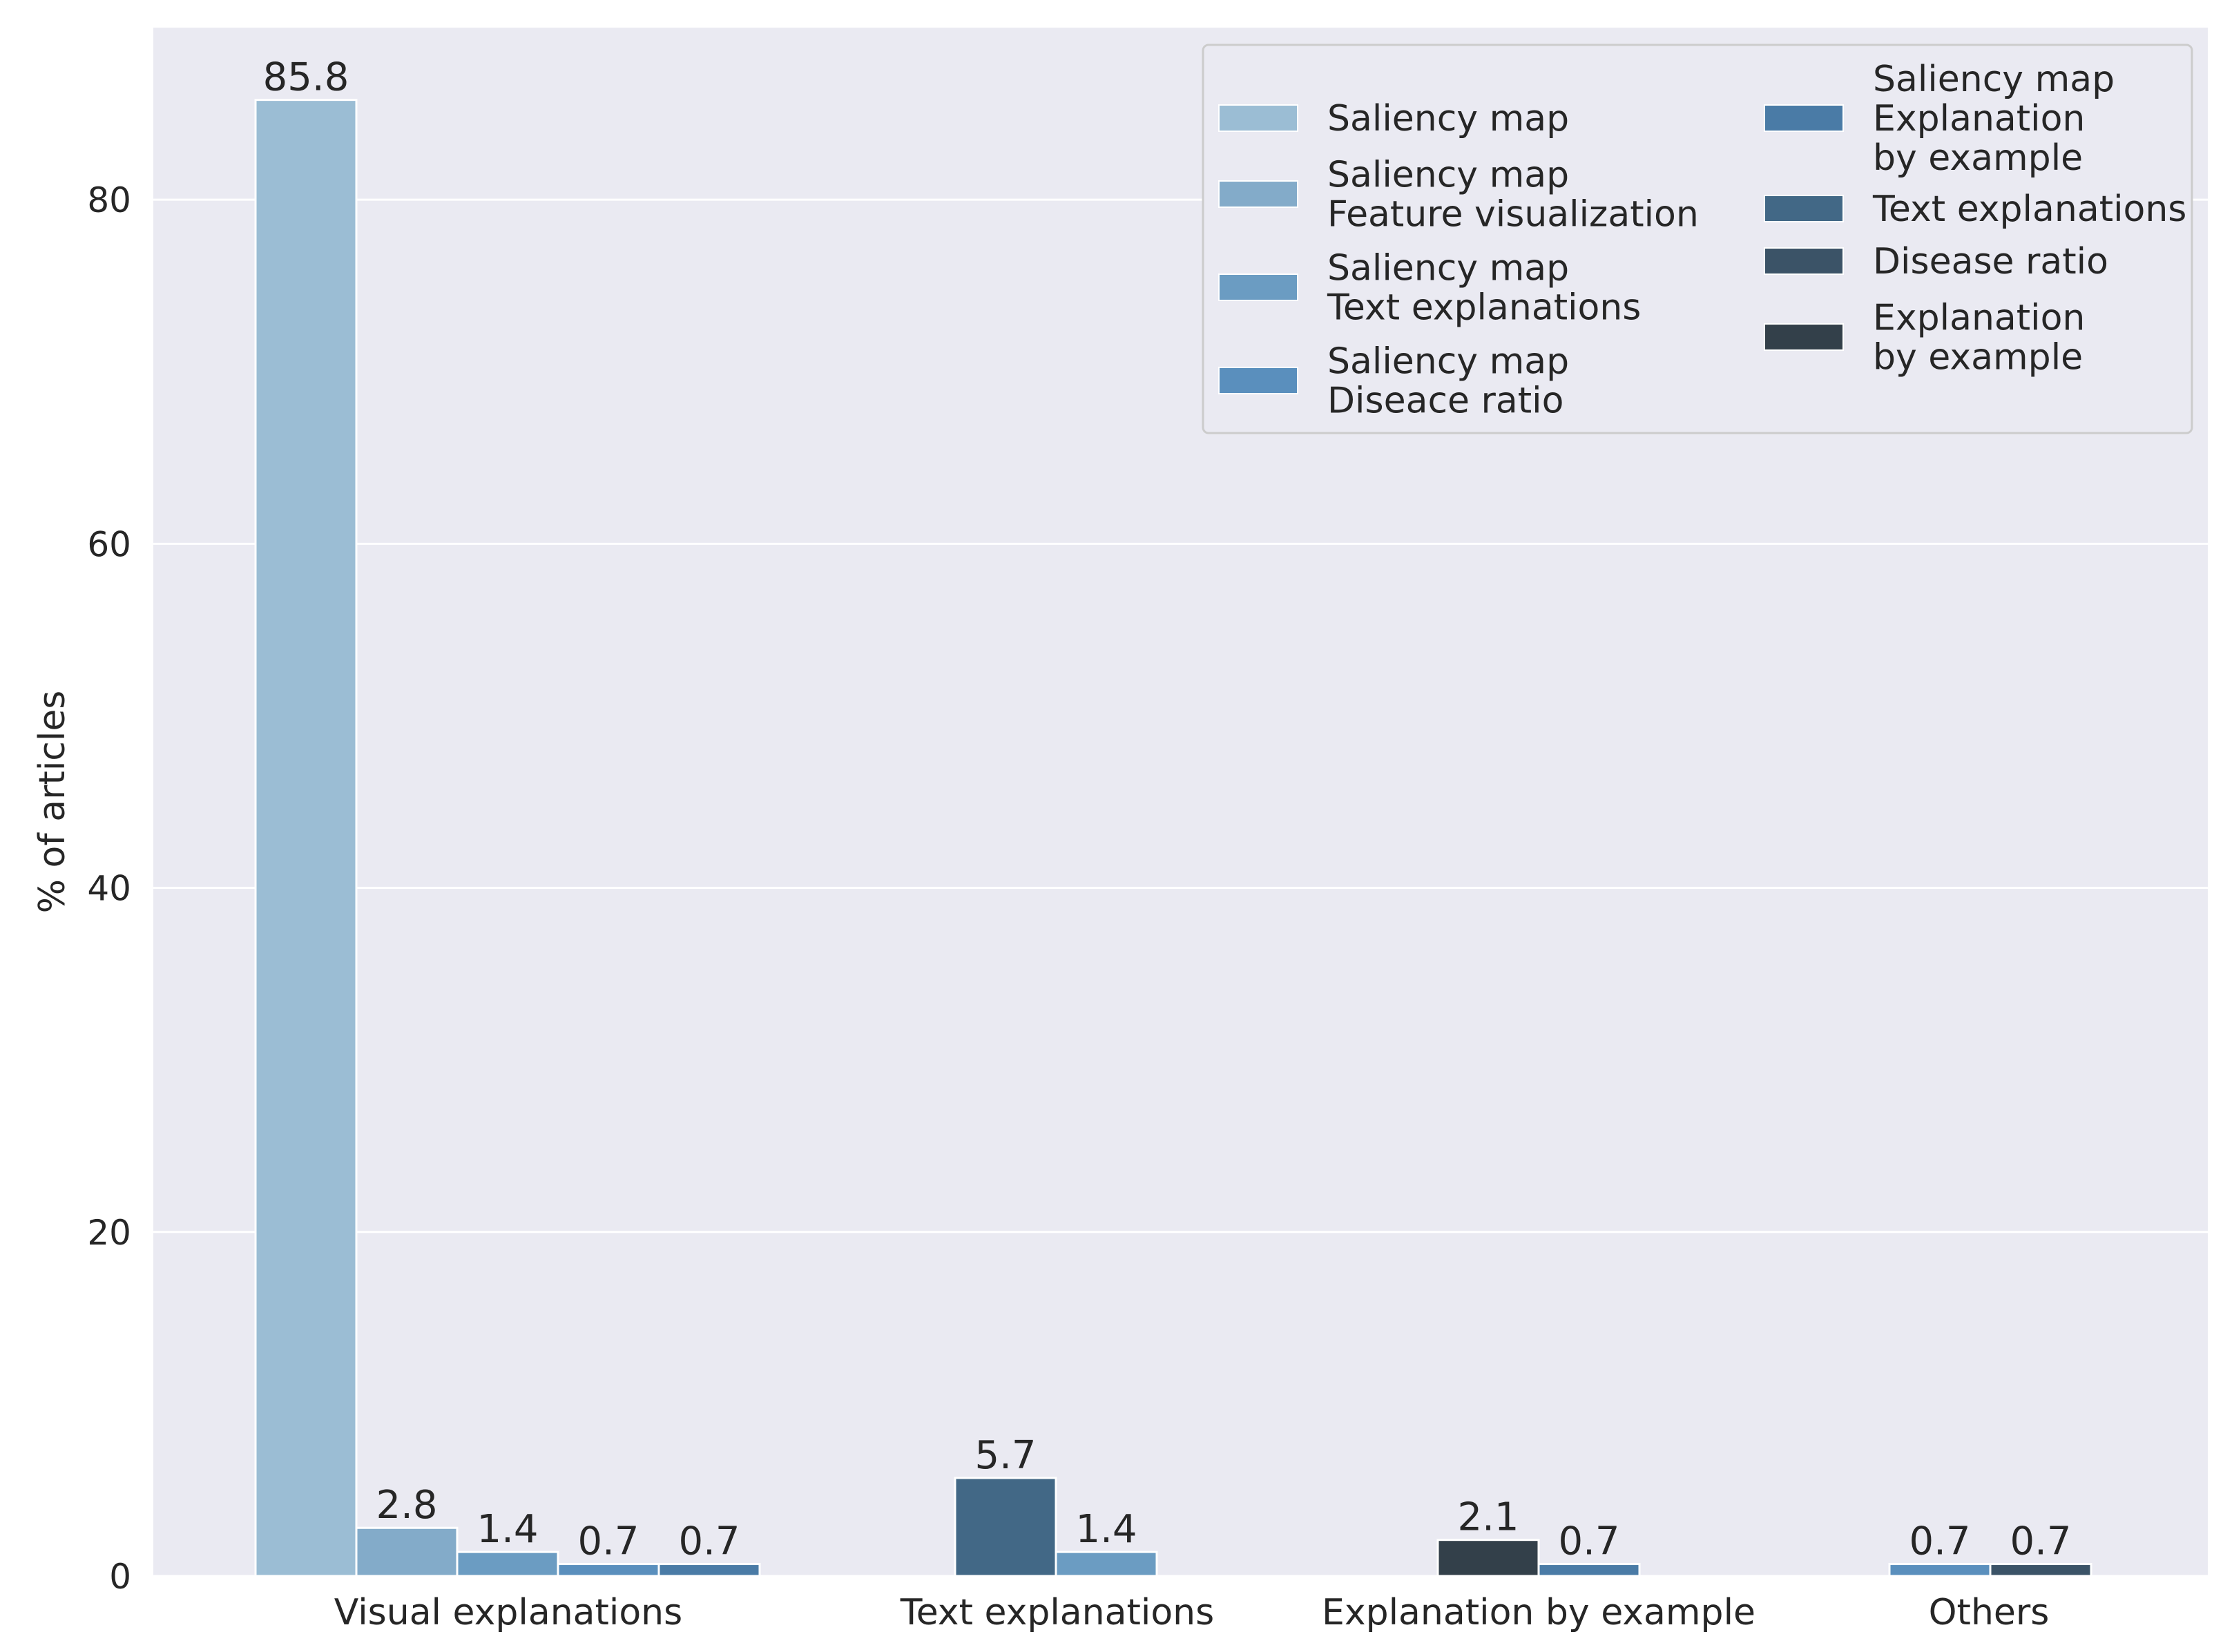 This screenshot has width=2223, height=1652. Describe the element at coordinates (1538, 1612) in the screenshot. I see `x-tick-label: Explanation by example` at that location.